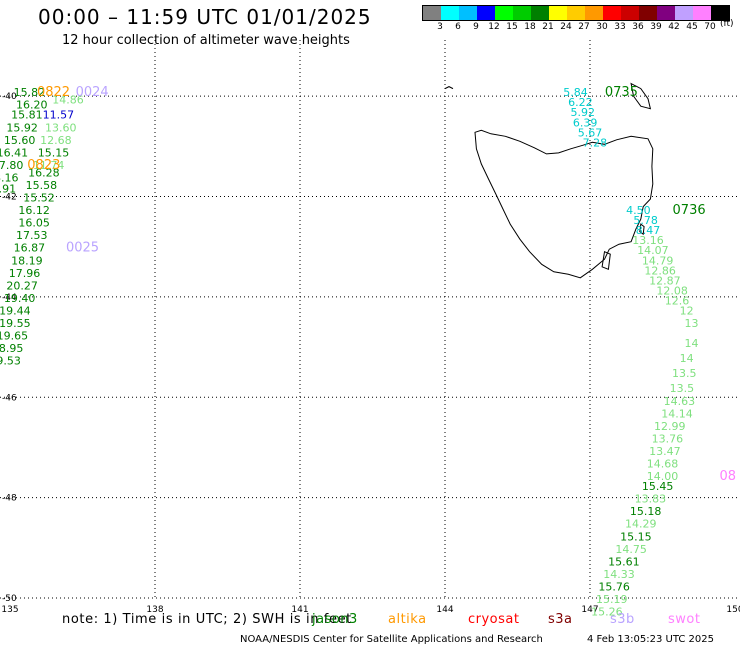 Image resolution: width=740 pixels, height=650 pixels. Describe the element at coordinates (15, 310) in the screenshot. I see `swh-value-label: 19.44` at that location.